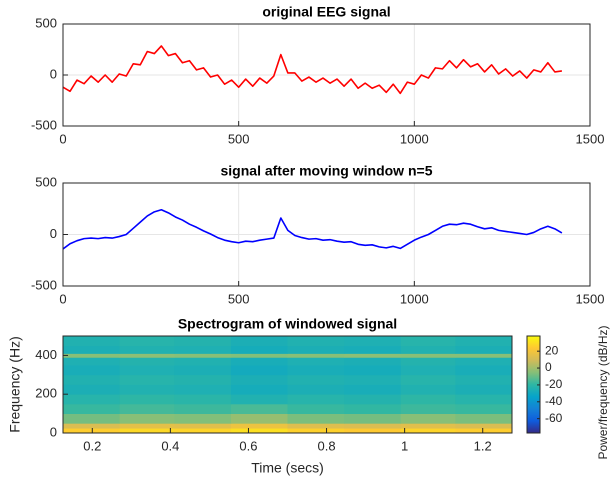 This screenshot has height=485, width=614. I want to click on x-tick-label: 0.2, so click(92, 445).